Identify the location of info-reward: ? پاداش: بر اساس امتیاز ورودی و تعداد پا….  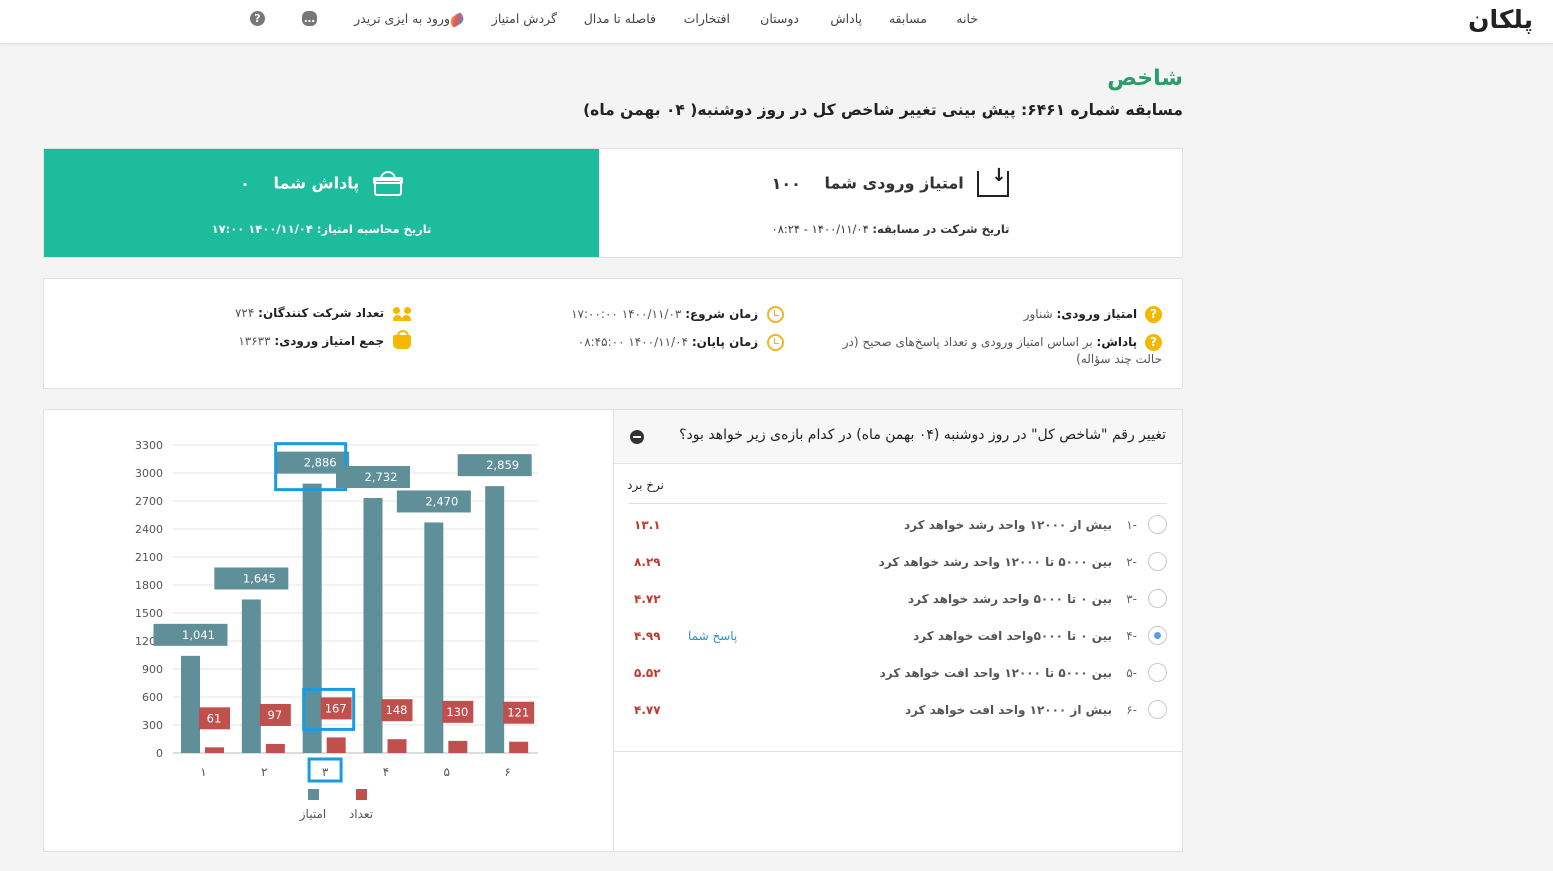
(1002, 342).